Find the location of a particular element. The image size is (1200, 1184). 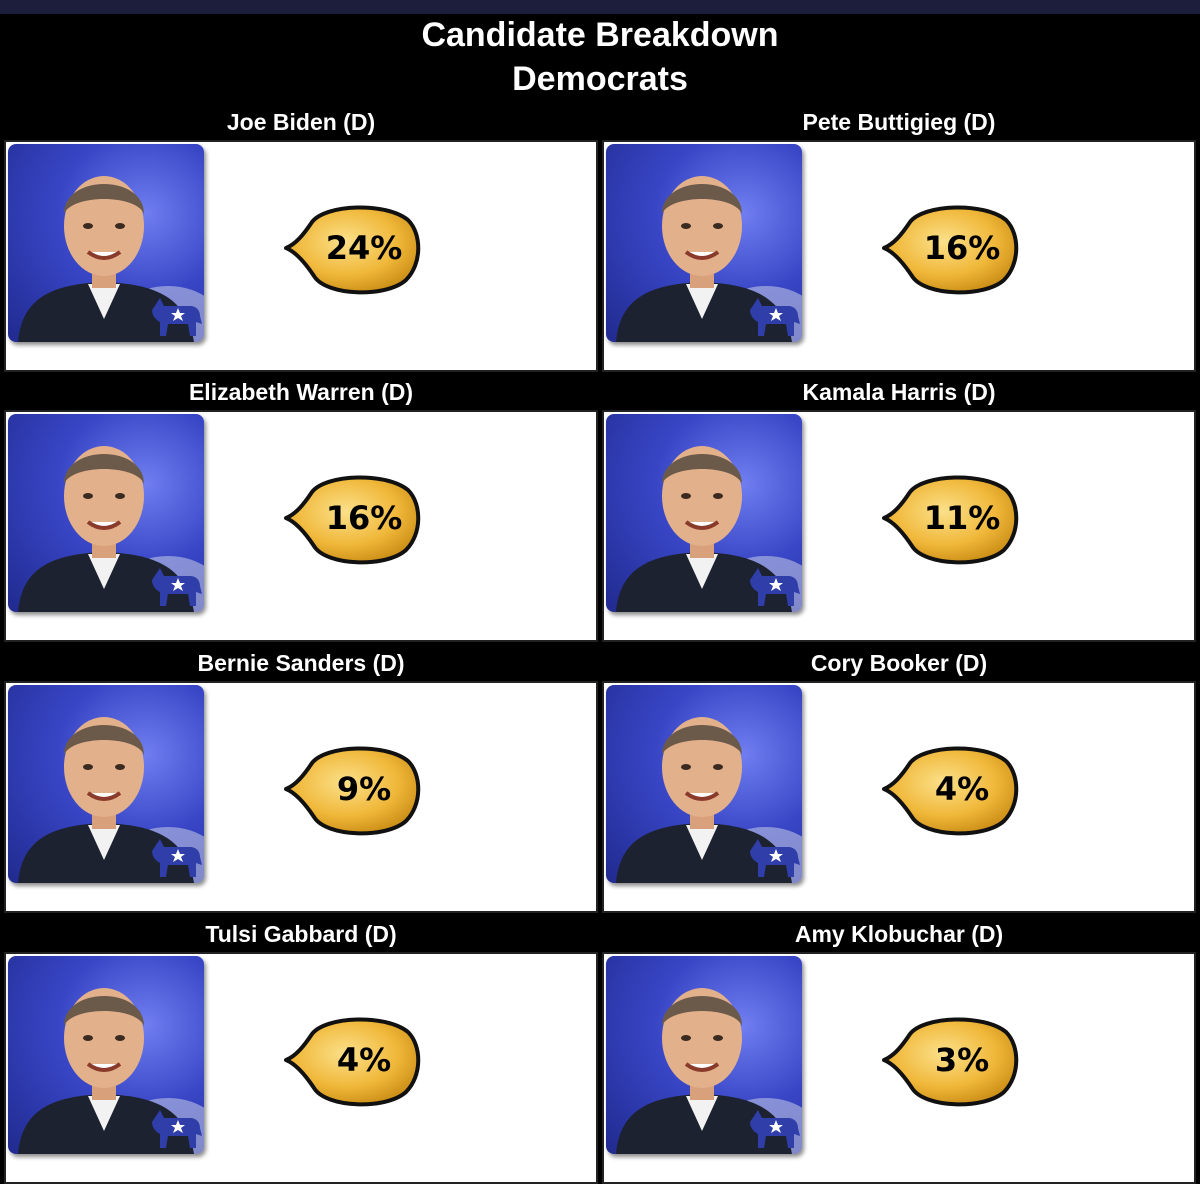

candidate-card: 11% is located at coordinates (899, 526).